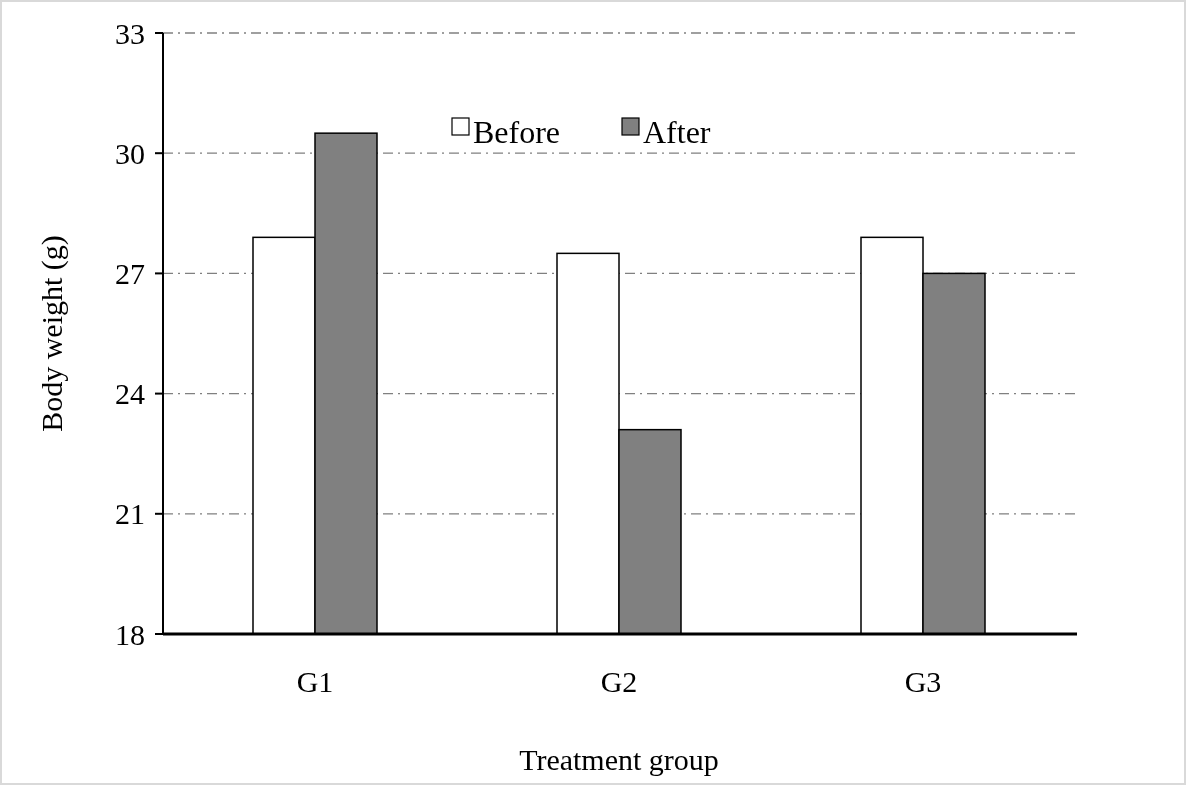 This screenshot has width=1186, height=785. What do you see at coordinates (130, 33) in the screenshot?
I see `y-tick-label: 33` at bounding box center [130, 33].